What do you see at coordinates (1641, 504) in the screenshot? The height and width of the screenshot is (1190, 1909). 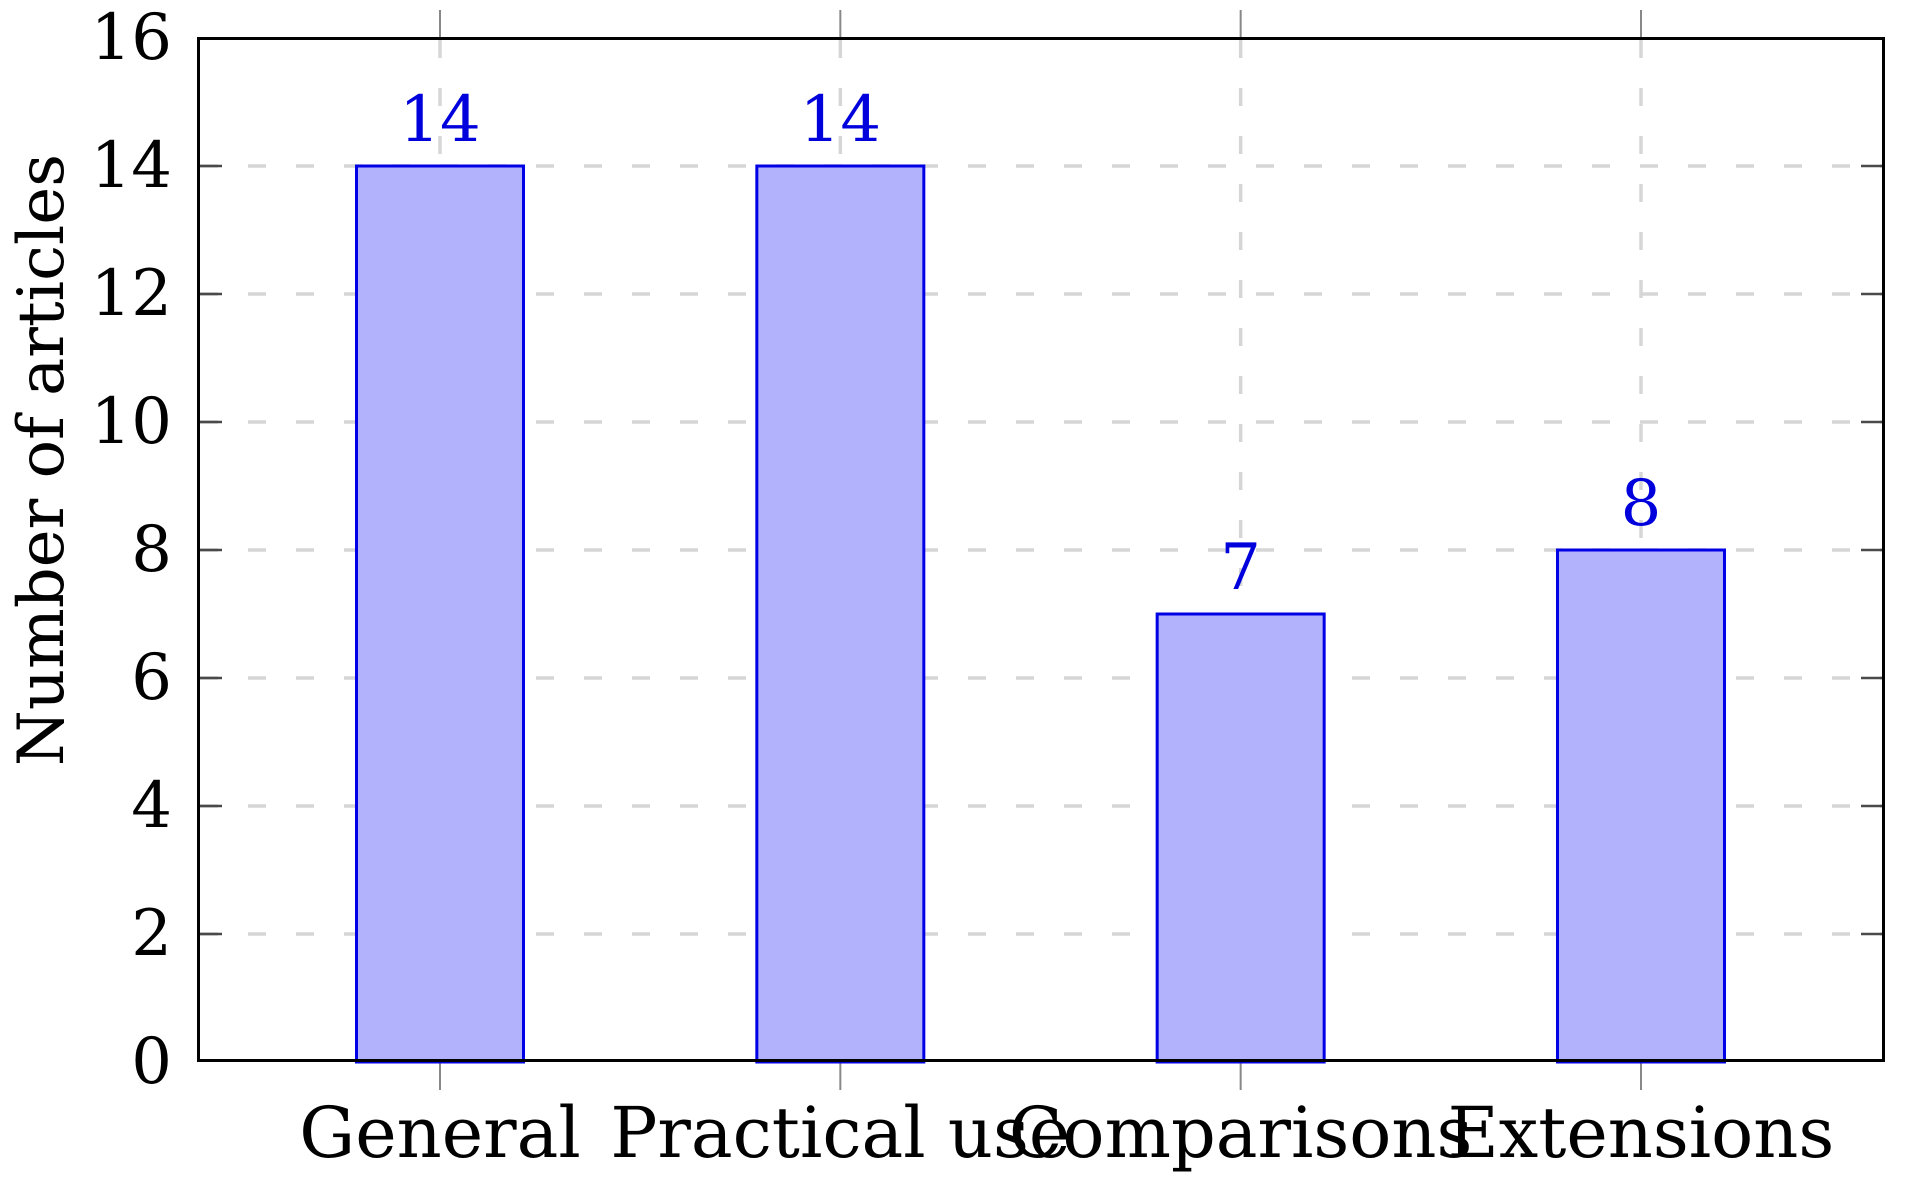 I see `bar-value-label: 8` at bounding box center [1641, 504].